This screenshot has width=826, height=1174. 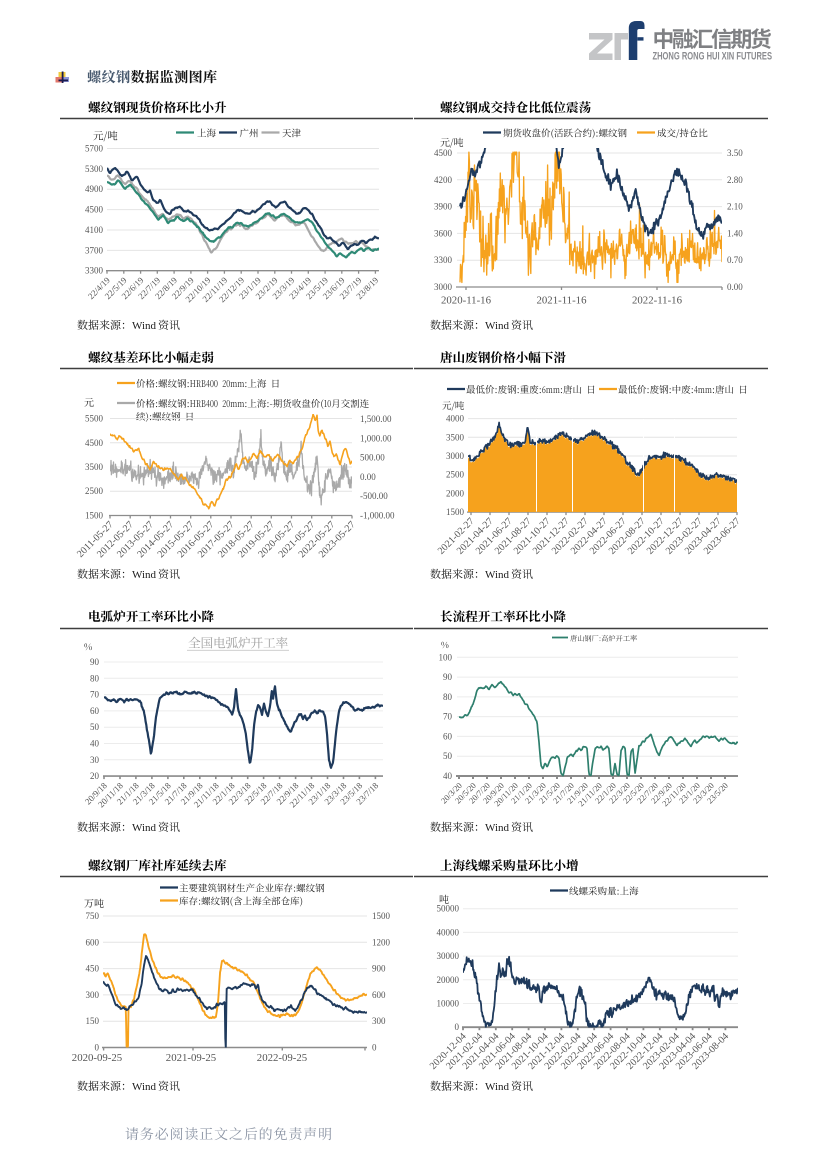 I want to click on svg-text: 4900, so click(x=94, y=189).